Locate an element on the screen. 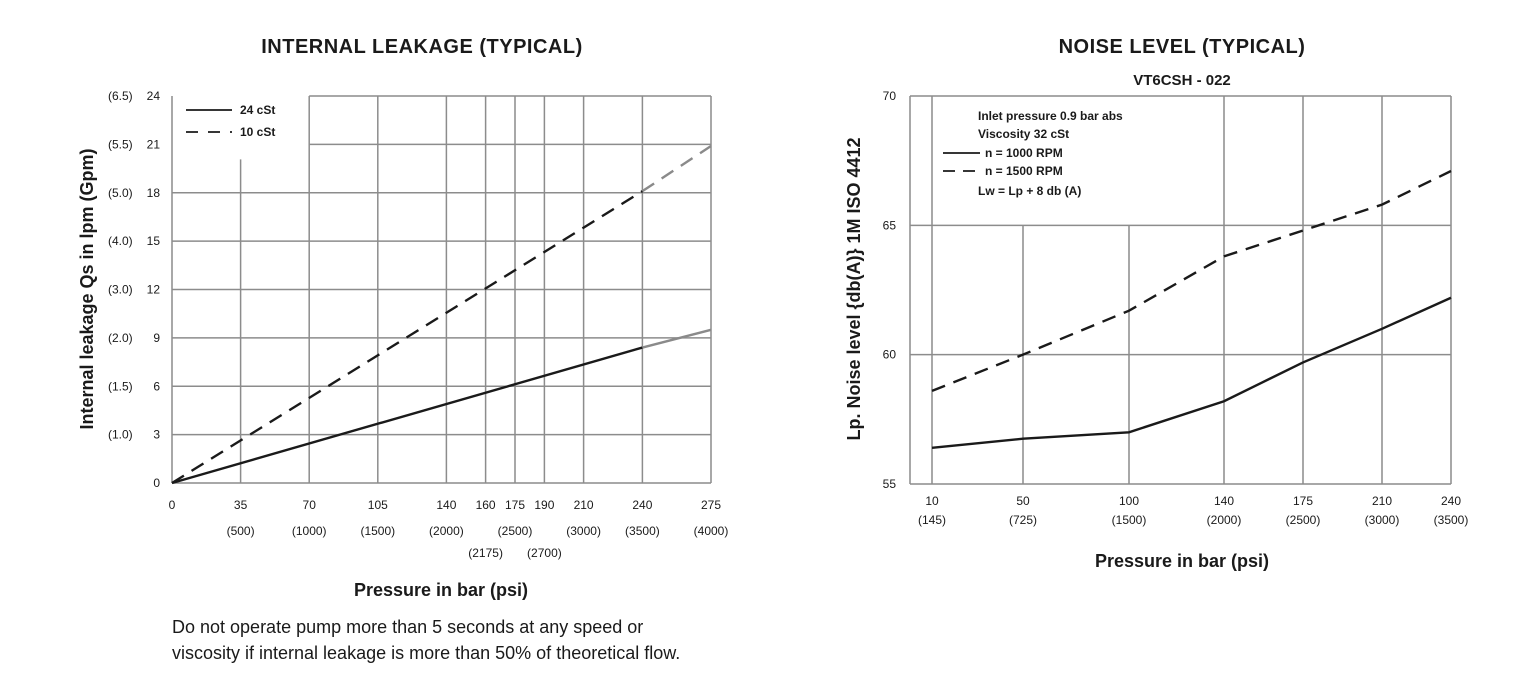 Image resolution: width=1524 pixels, height=675 pixels. leakage-y-tick-sublabel: (3.0) is located at coordinates (120, 290).